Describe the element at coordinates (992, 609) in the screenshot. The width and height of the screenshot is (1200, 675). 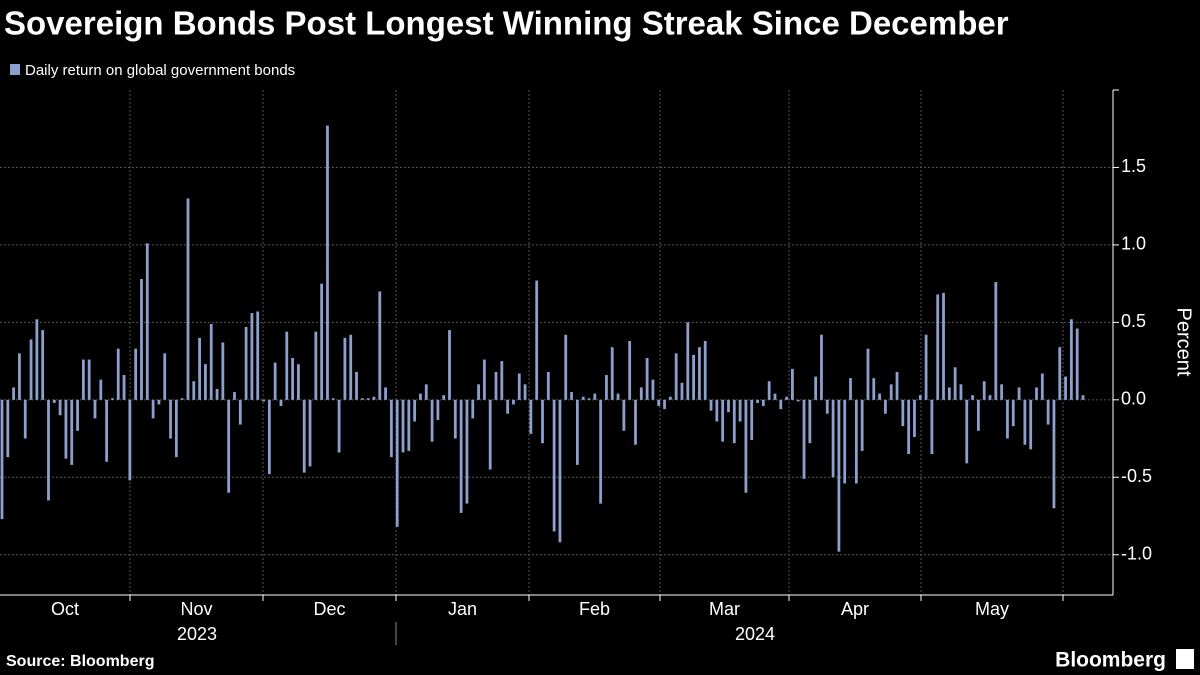
I see `x-tick-label: May` at that location.